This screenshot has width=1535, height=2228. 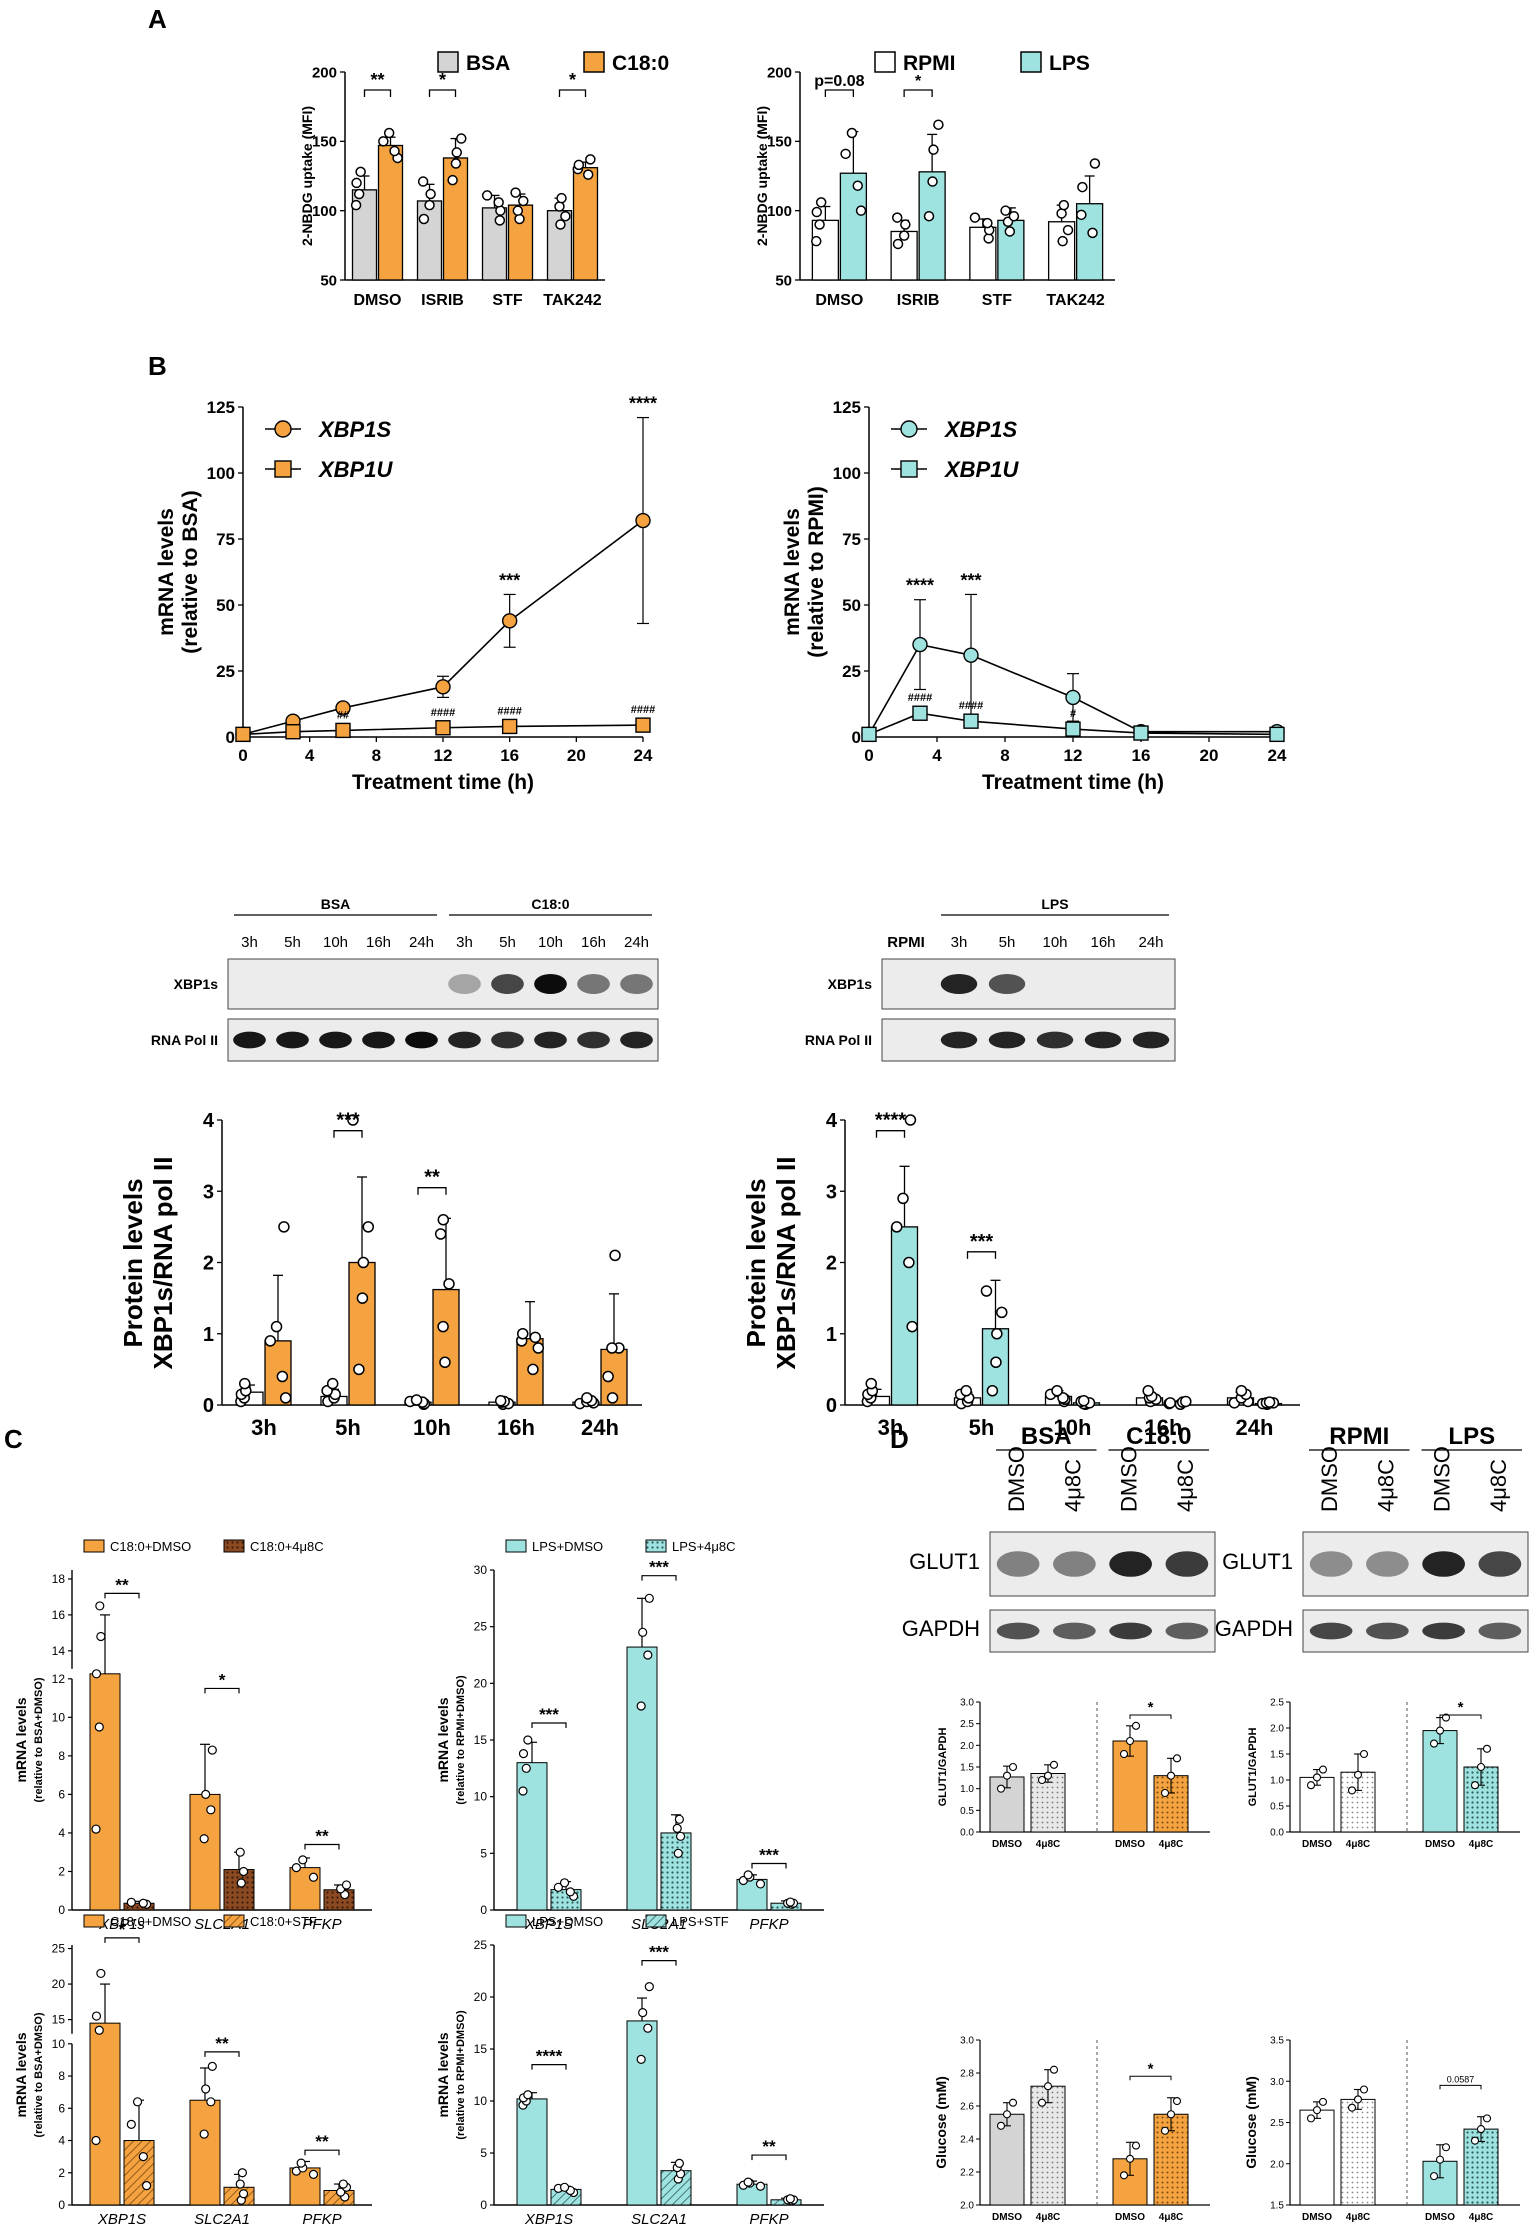 What do you see at coordinates (1075, 300) in the screenshot?
I see `x-tick-label: TAK242` at bounding box center [1075, 300].